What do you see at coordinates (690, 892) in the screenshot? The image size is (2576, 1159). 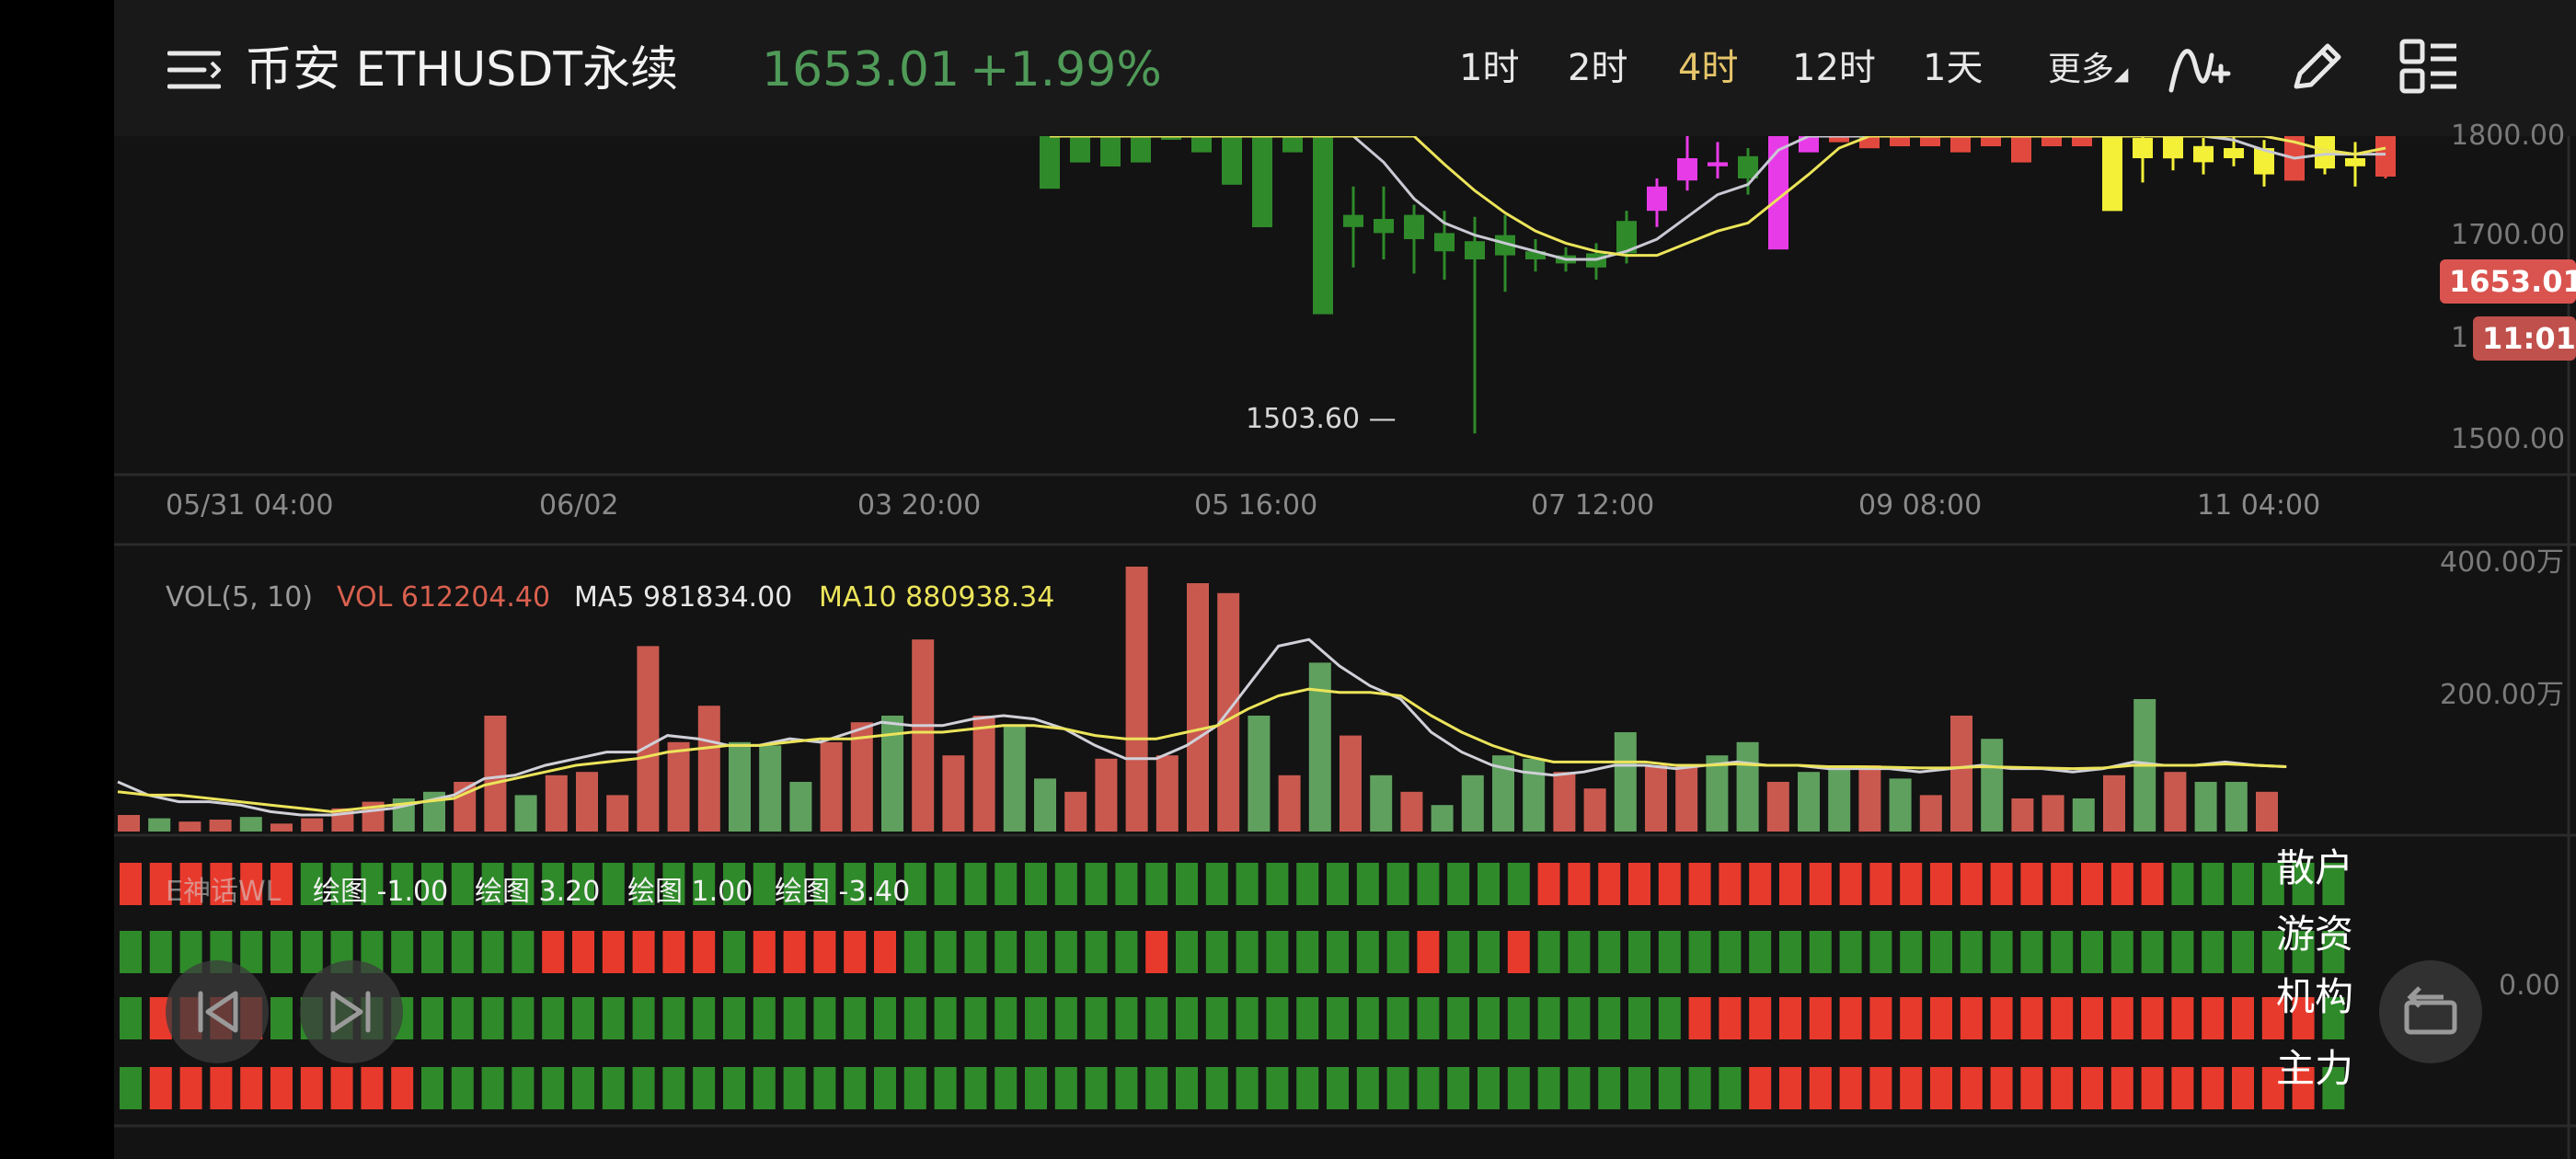 I see `indicator-legend-v3: 绘图 1.00` at bounding box center [690, 892].